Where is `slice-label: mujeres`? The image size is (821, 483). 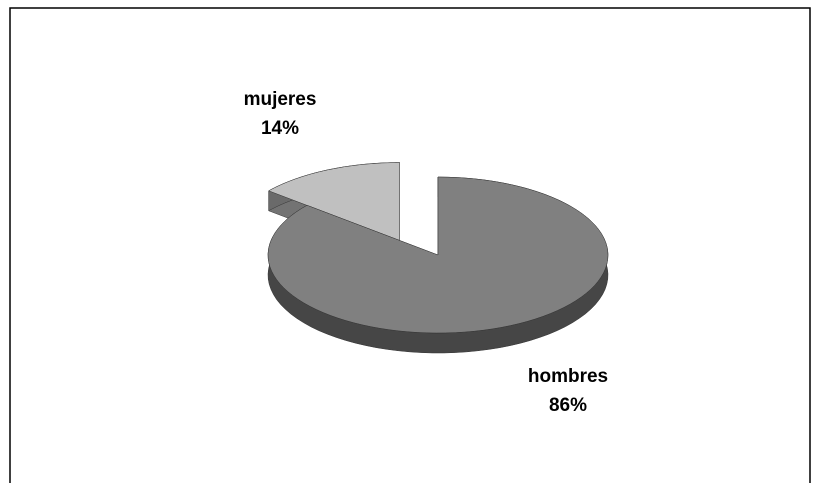
slice-label: mujeres is located at coordinates (280, 99).